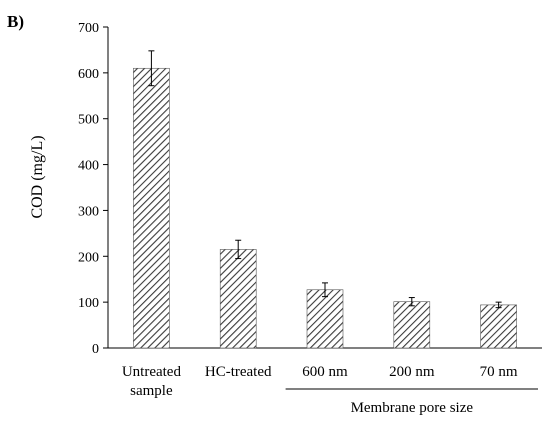 The width and height of the screenshot is (550, 429). What do you see at coordinates (152, 372) in the screenshot?
I see `category-label-line: Untreated` at bounding box center [152, 372].